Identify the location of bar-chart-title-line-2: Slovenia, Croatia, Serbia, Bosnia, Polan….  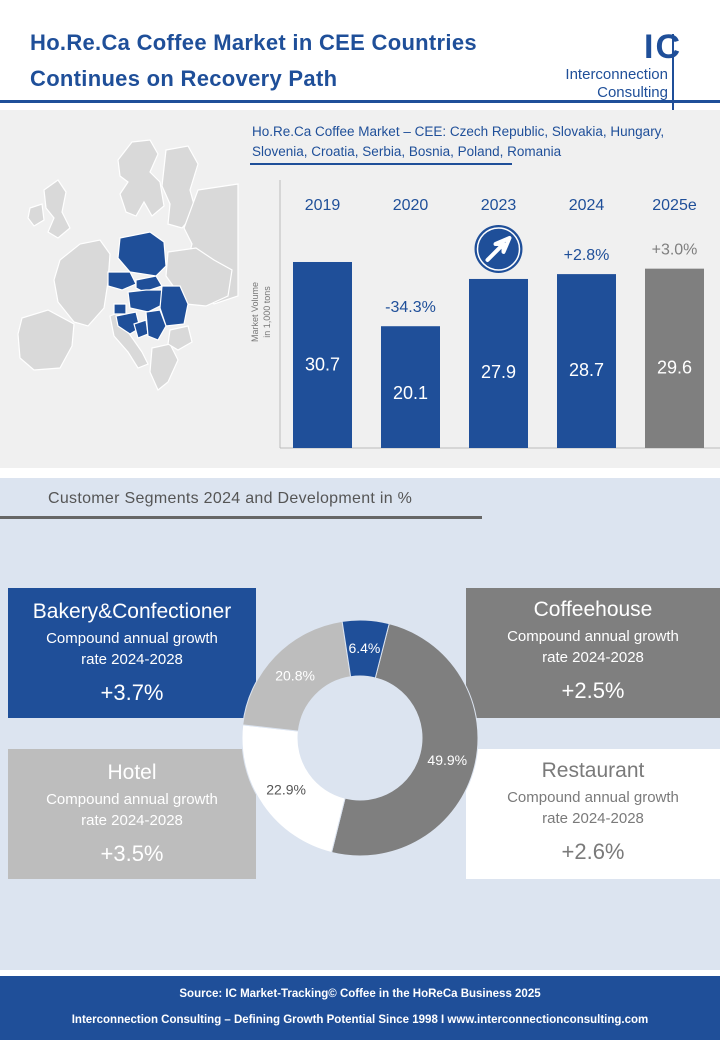
(407, 151).